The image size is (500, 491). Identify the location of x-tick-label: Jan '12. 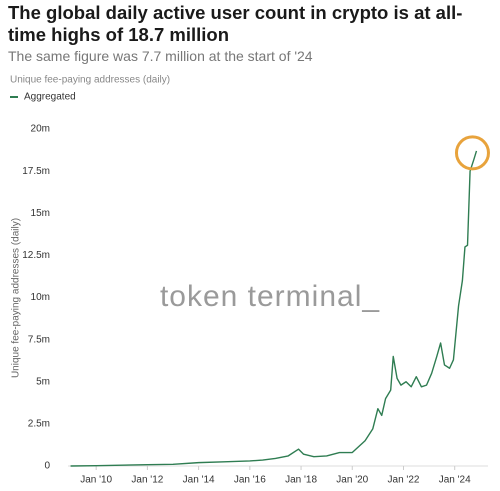
(147, 480).